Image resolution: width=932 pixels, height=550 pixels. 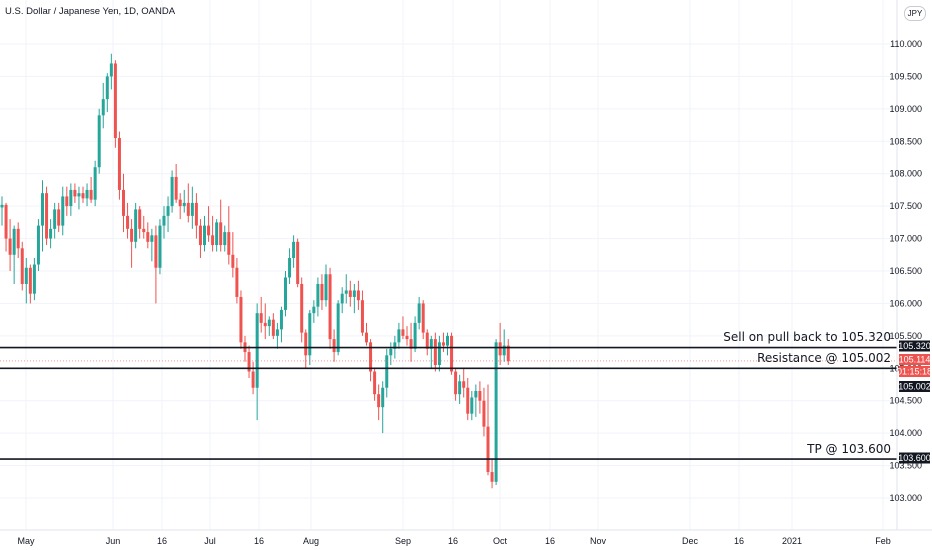 What do you see at coordinates (500, 541) in the screenshot?
I see `x-tick-label: Oct` at bounding box center [500, 541].